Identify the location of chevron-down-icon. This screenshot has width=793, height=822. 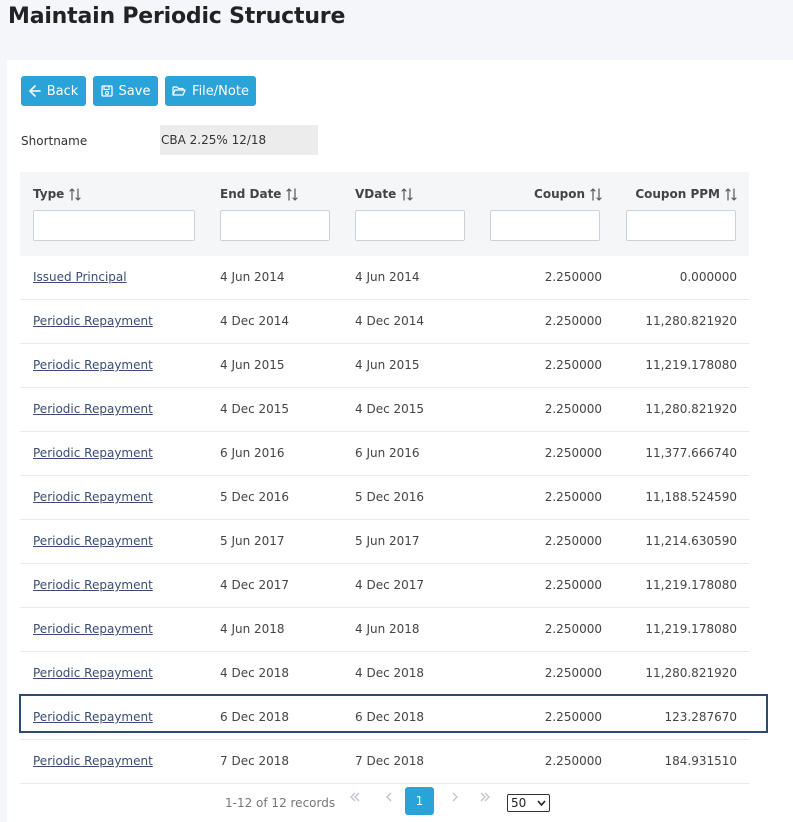
(541, 803).